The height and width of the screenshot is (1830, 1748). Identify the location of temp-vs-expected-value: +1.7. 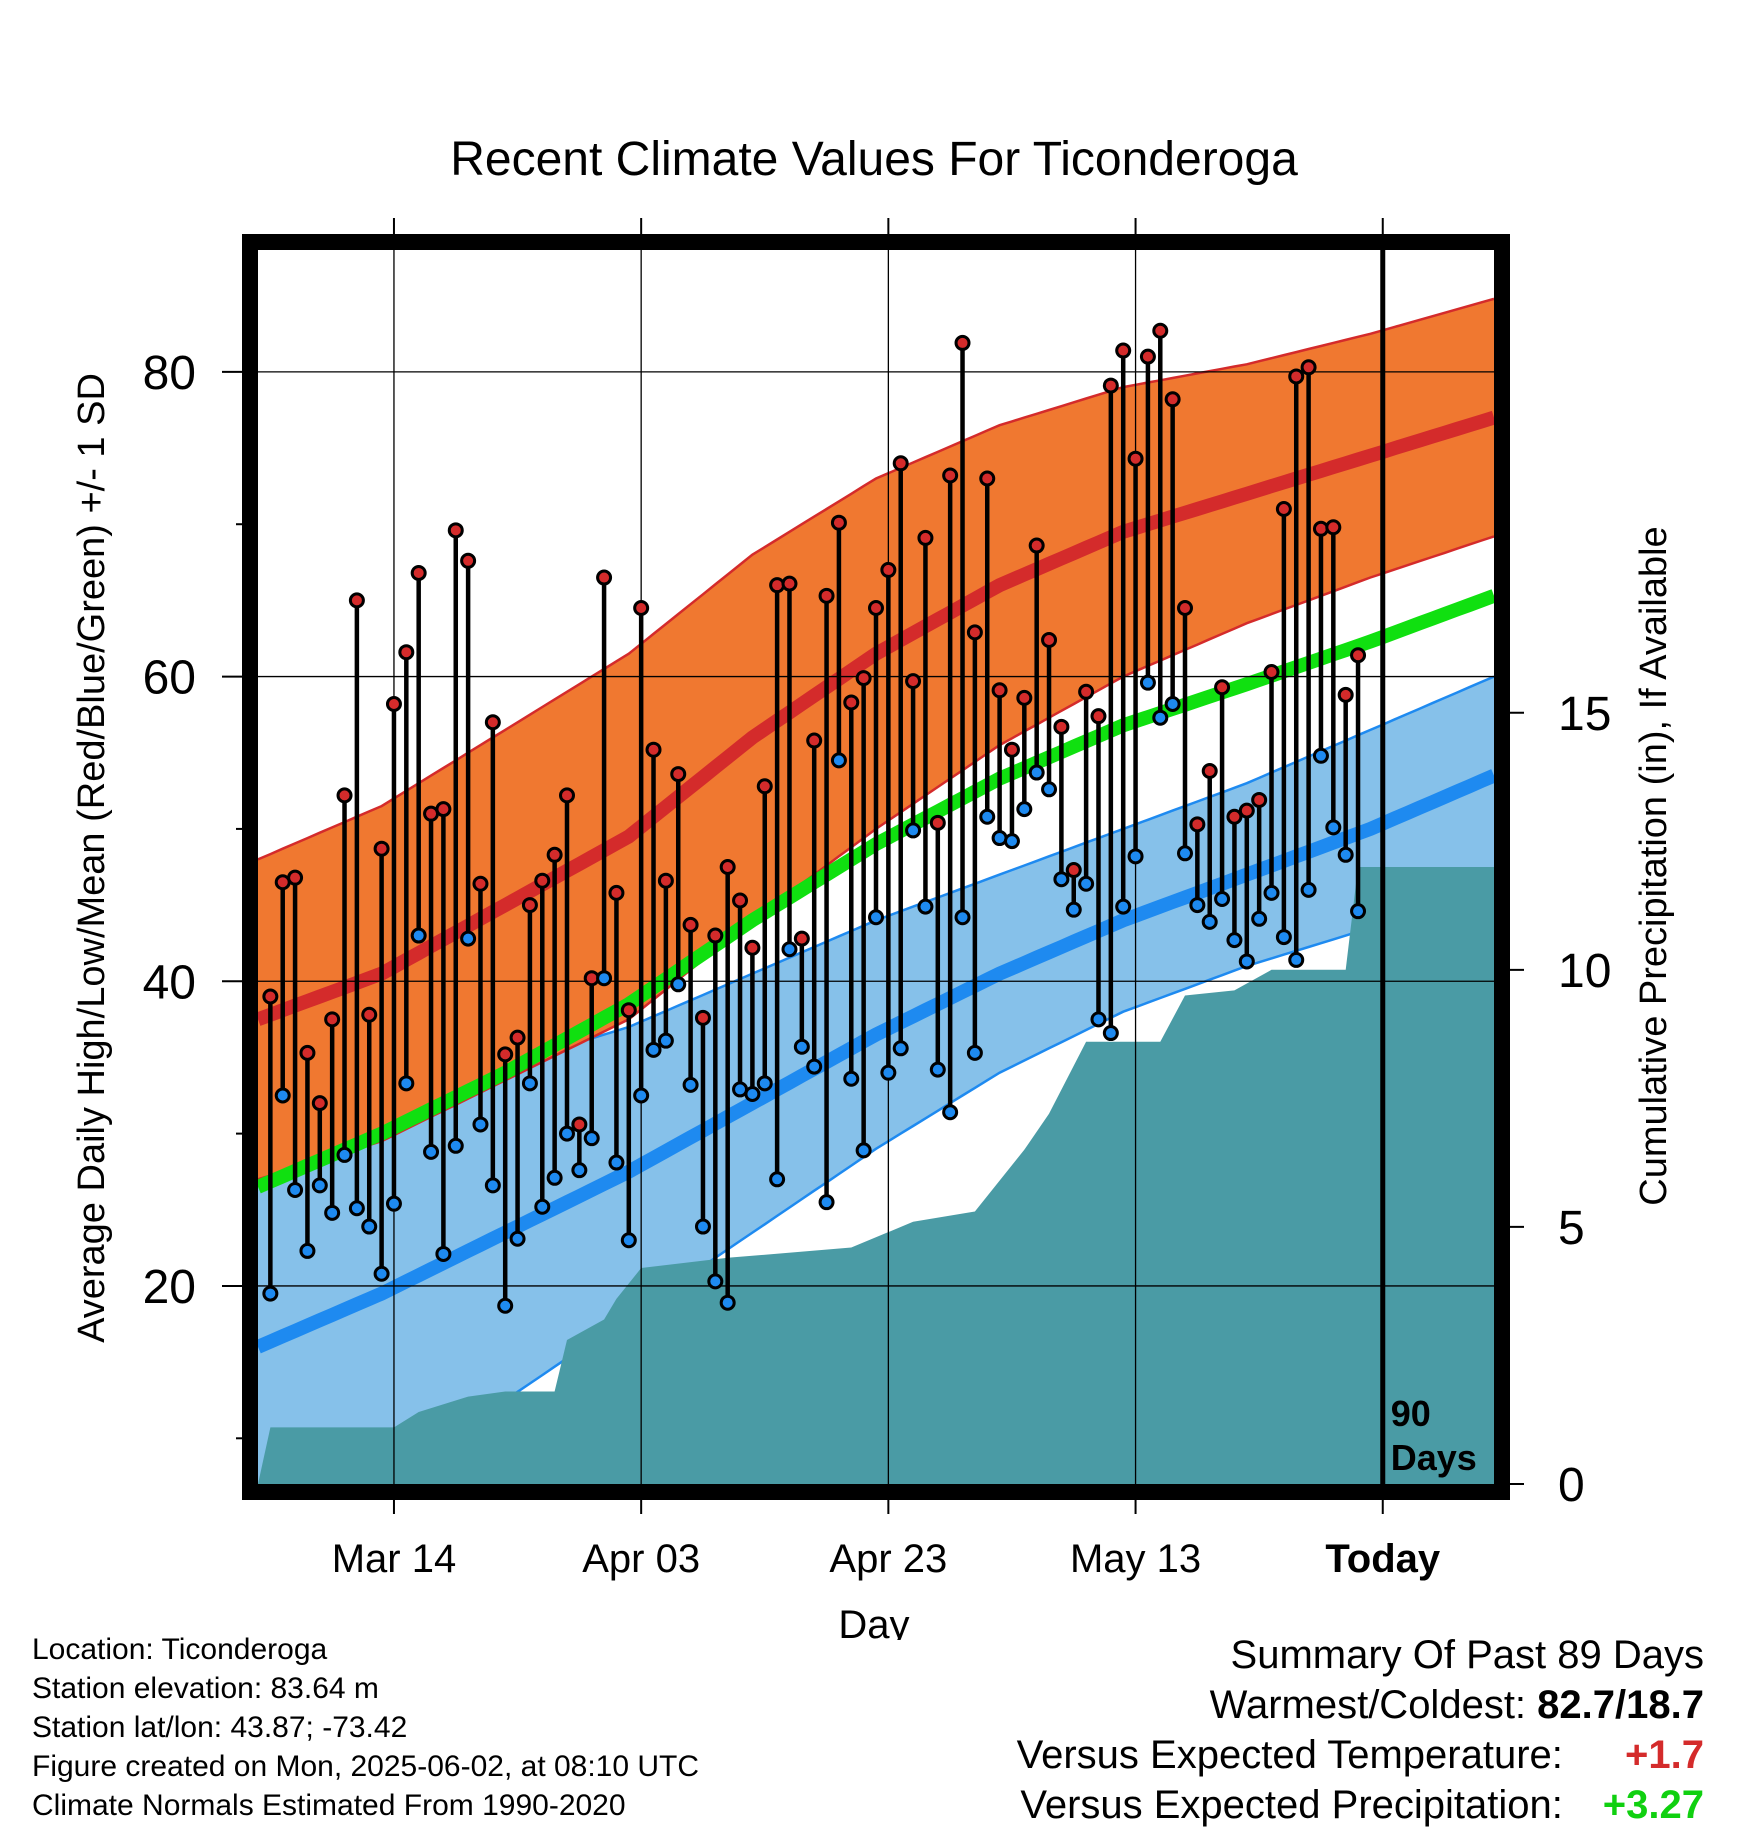
(1664, 1755).